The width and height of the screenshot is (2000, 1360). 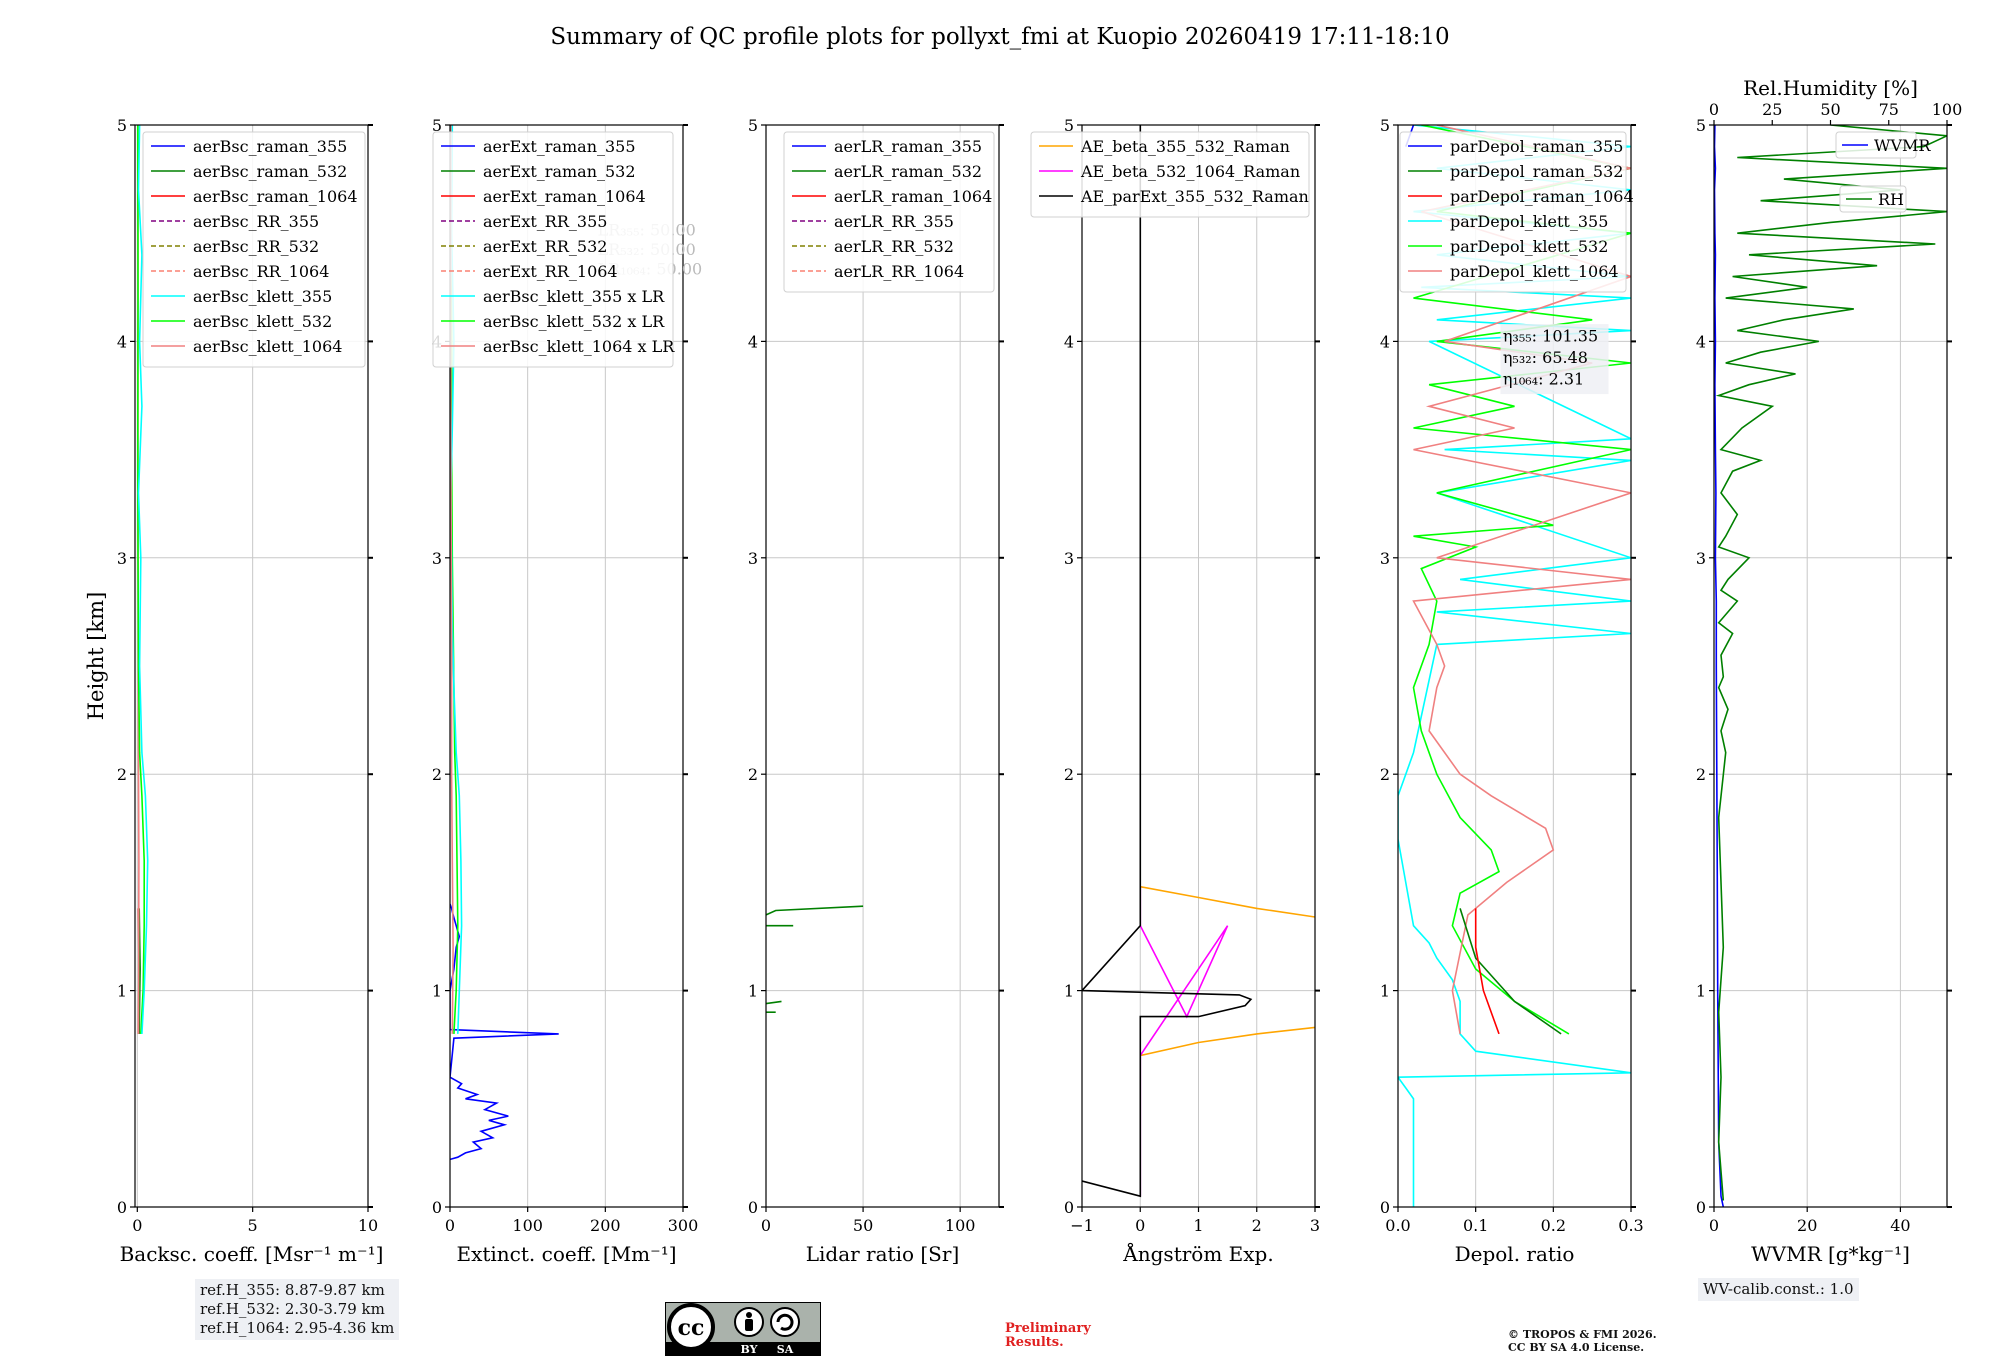 I want to click on legend-label: aerExt_RR_355, so click(x=545, y=221).